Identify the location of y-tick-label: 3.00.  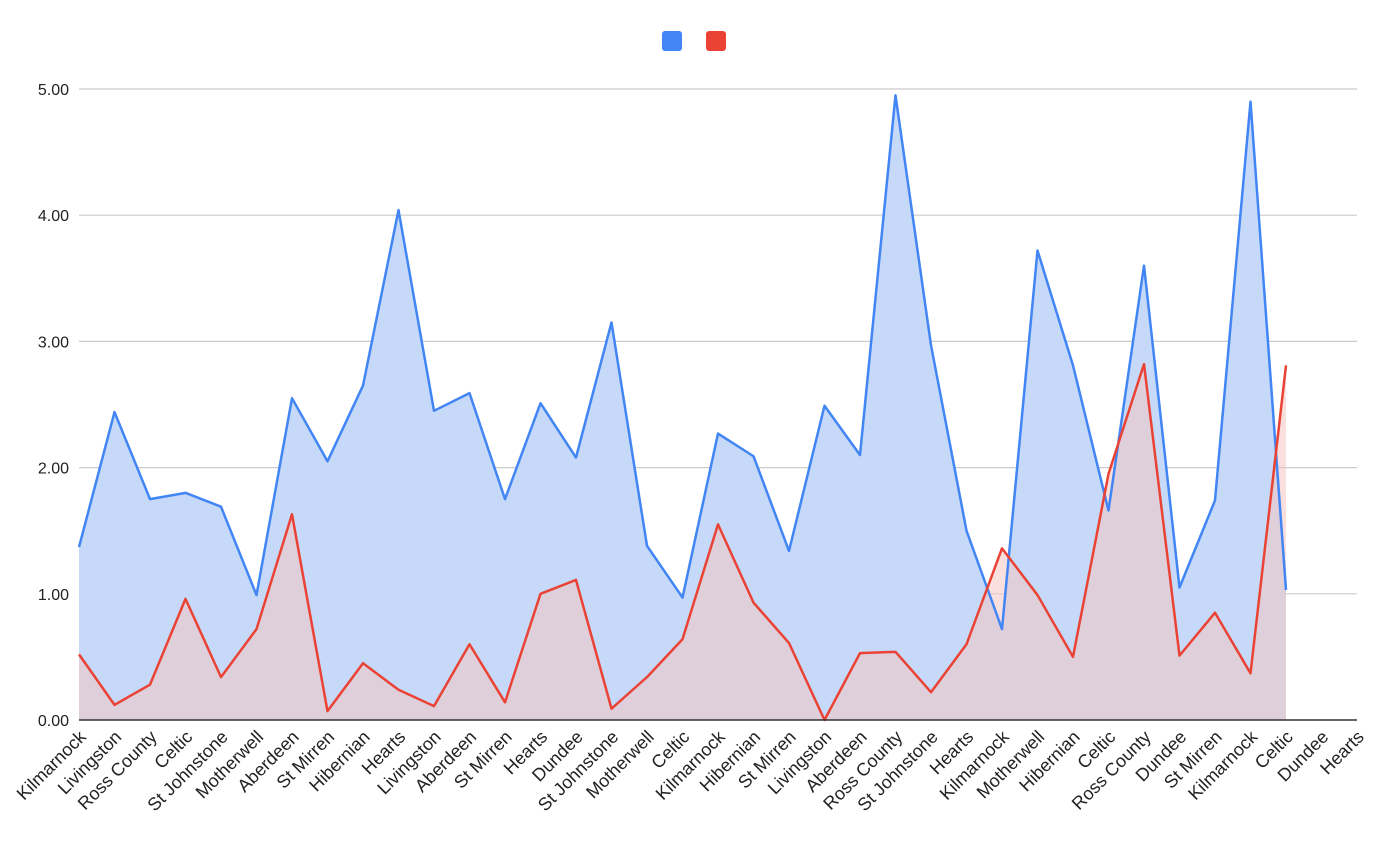
(53, 342).